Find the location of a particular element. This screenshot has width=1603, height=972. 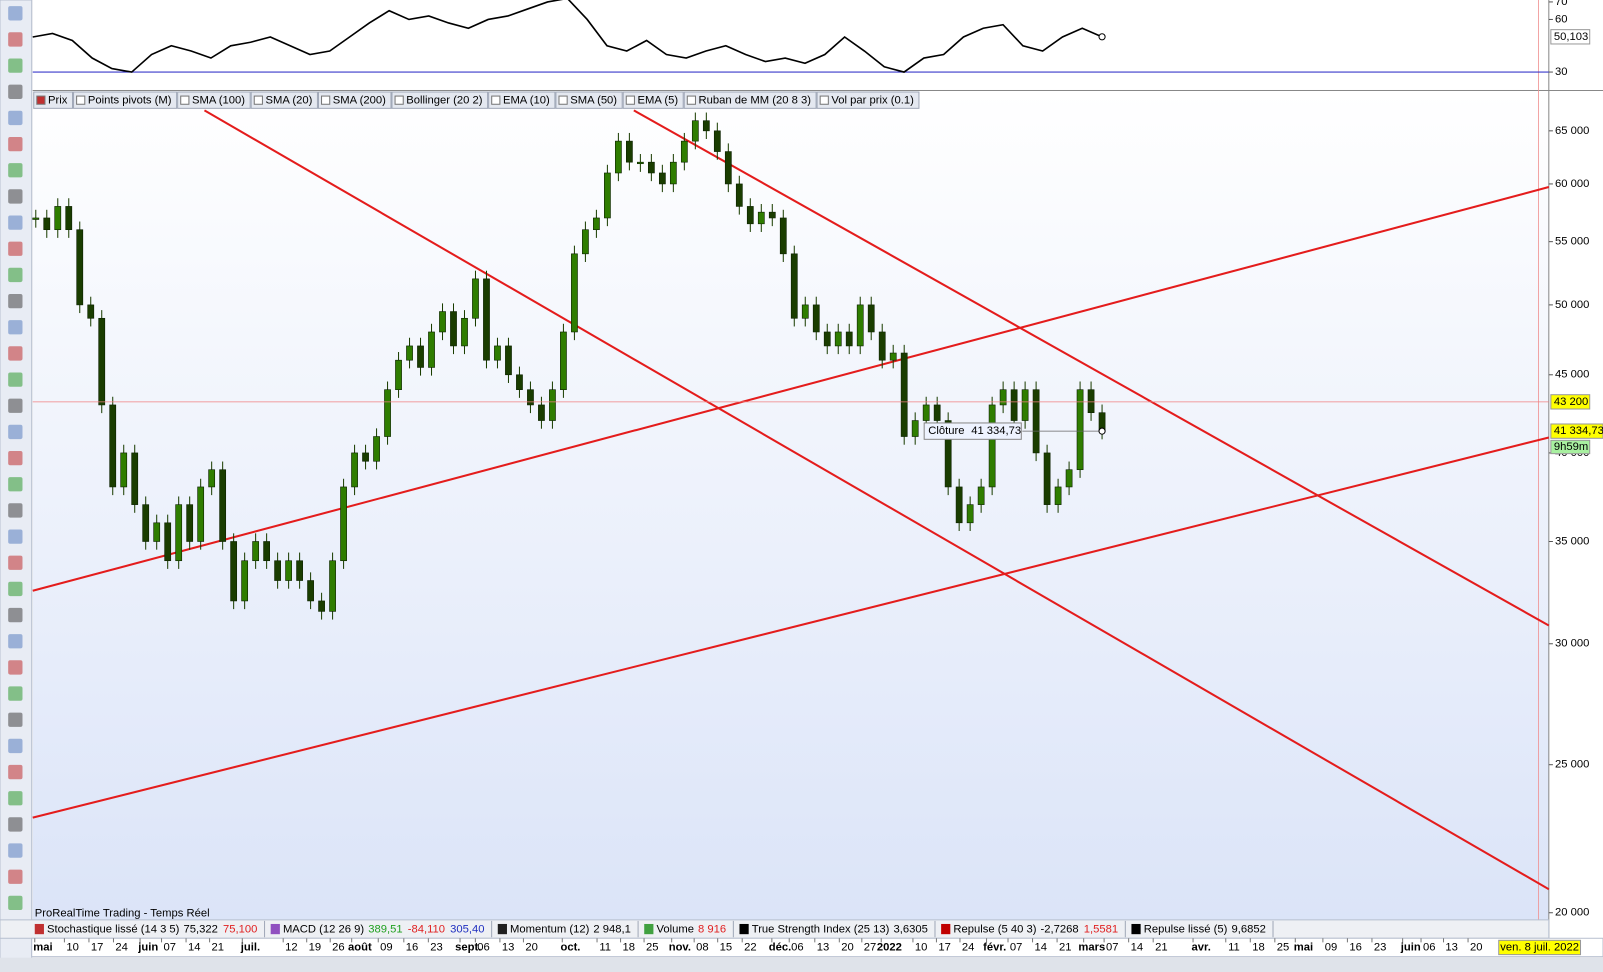

x-tick-label: juil. is located at coordinates (250, 947).